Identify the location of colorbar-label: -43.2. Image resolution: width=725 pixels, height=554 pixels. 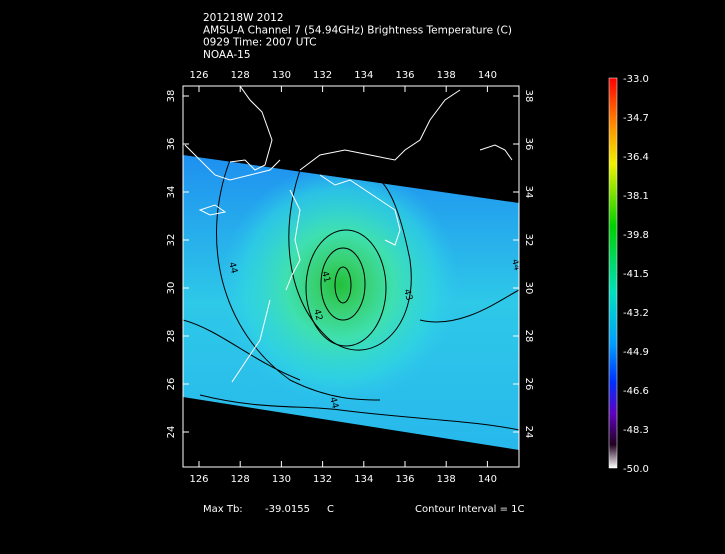
(636, 313).